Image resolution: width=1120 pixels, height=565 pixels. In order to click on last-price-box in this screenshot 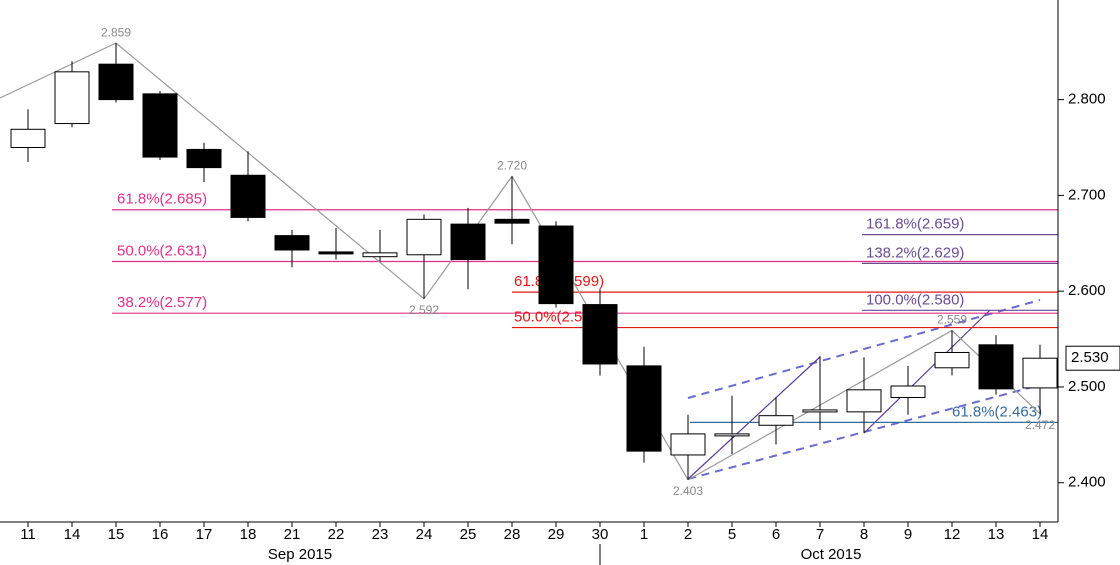, I will do `click(1092, 358)`.